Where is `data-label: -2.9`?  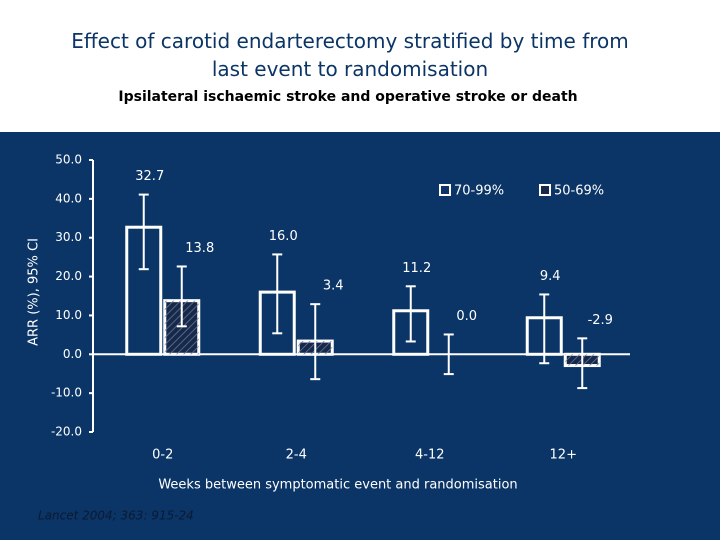
data-label: -2.9 is located at coordinates (600, 320).